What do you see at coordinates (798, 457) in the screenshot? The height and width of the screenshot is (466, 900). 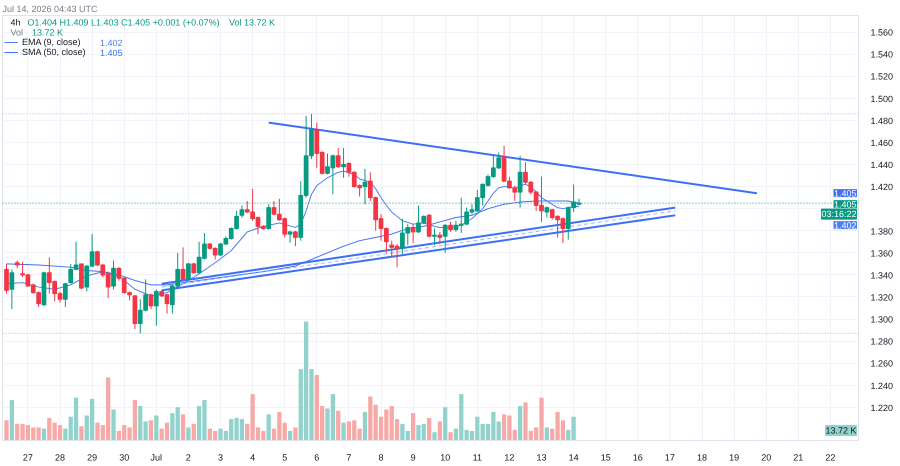 I see `x-tick-label: 21` at bounding box center [798, 457].